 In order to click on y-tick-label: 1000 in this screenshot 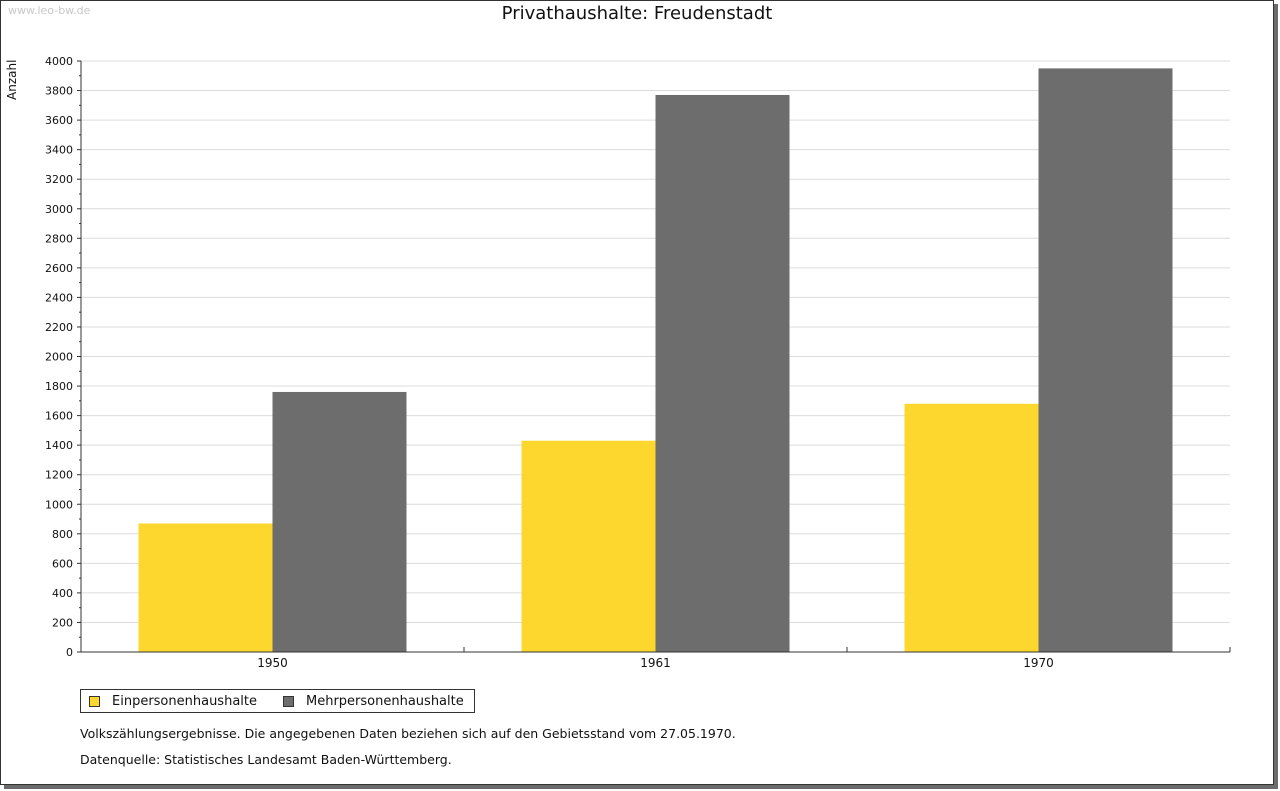, I will do `click(59, 504)`.